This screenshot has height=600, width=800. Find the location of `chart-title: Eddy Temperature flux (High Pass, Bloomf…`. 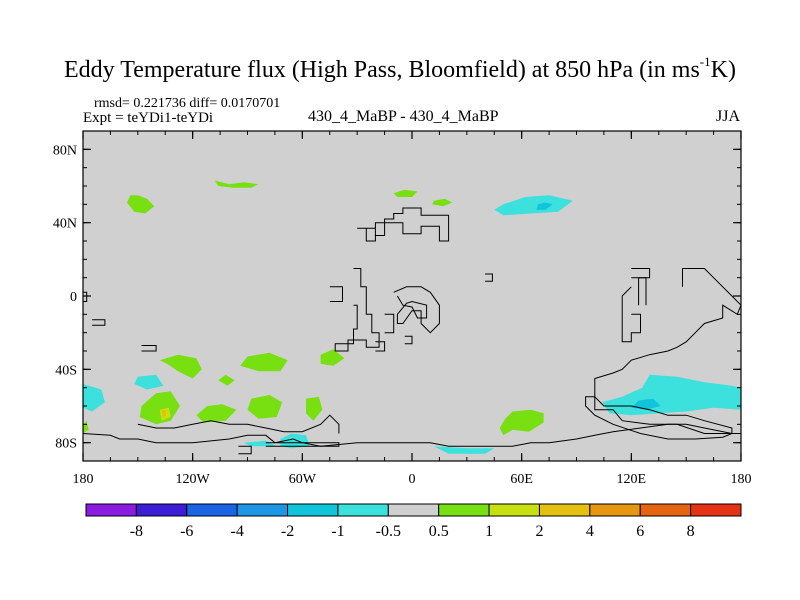

chart-title: Eddy Temperature flux (High Pass, Bloomf… is located at coordinates (400, 69).